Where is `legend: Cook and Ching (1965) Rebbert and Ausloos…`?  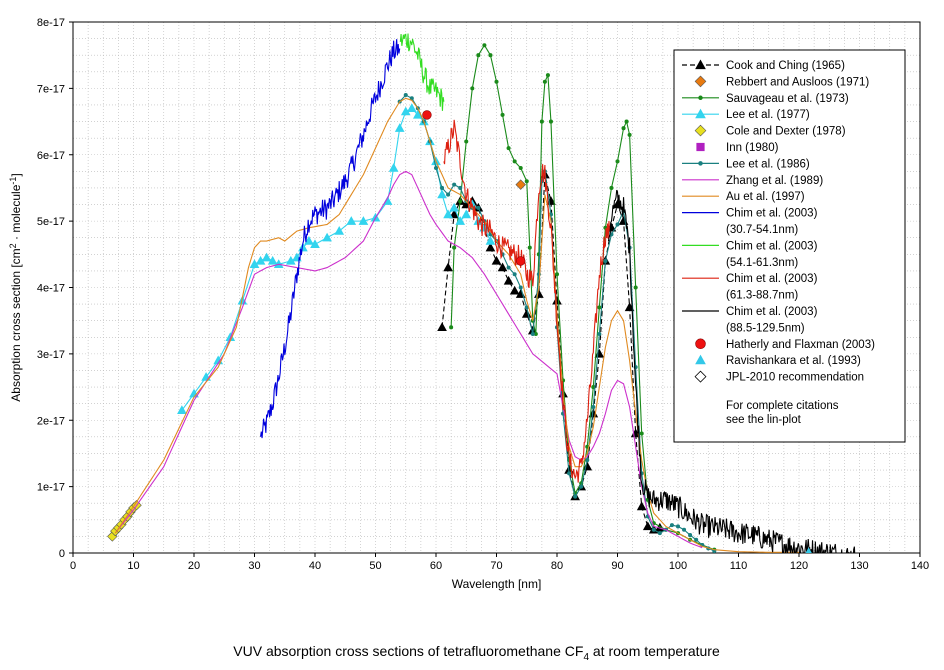 legend: Cook and Ching (1965) Rebbert and Ausloos… is located at coordinates (789, 246).